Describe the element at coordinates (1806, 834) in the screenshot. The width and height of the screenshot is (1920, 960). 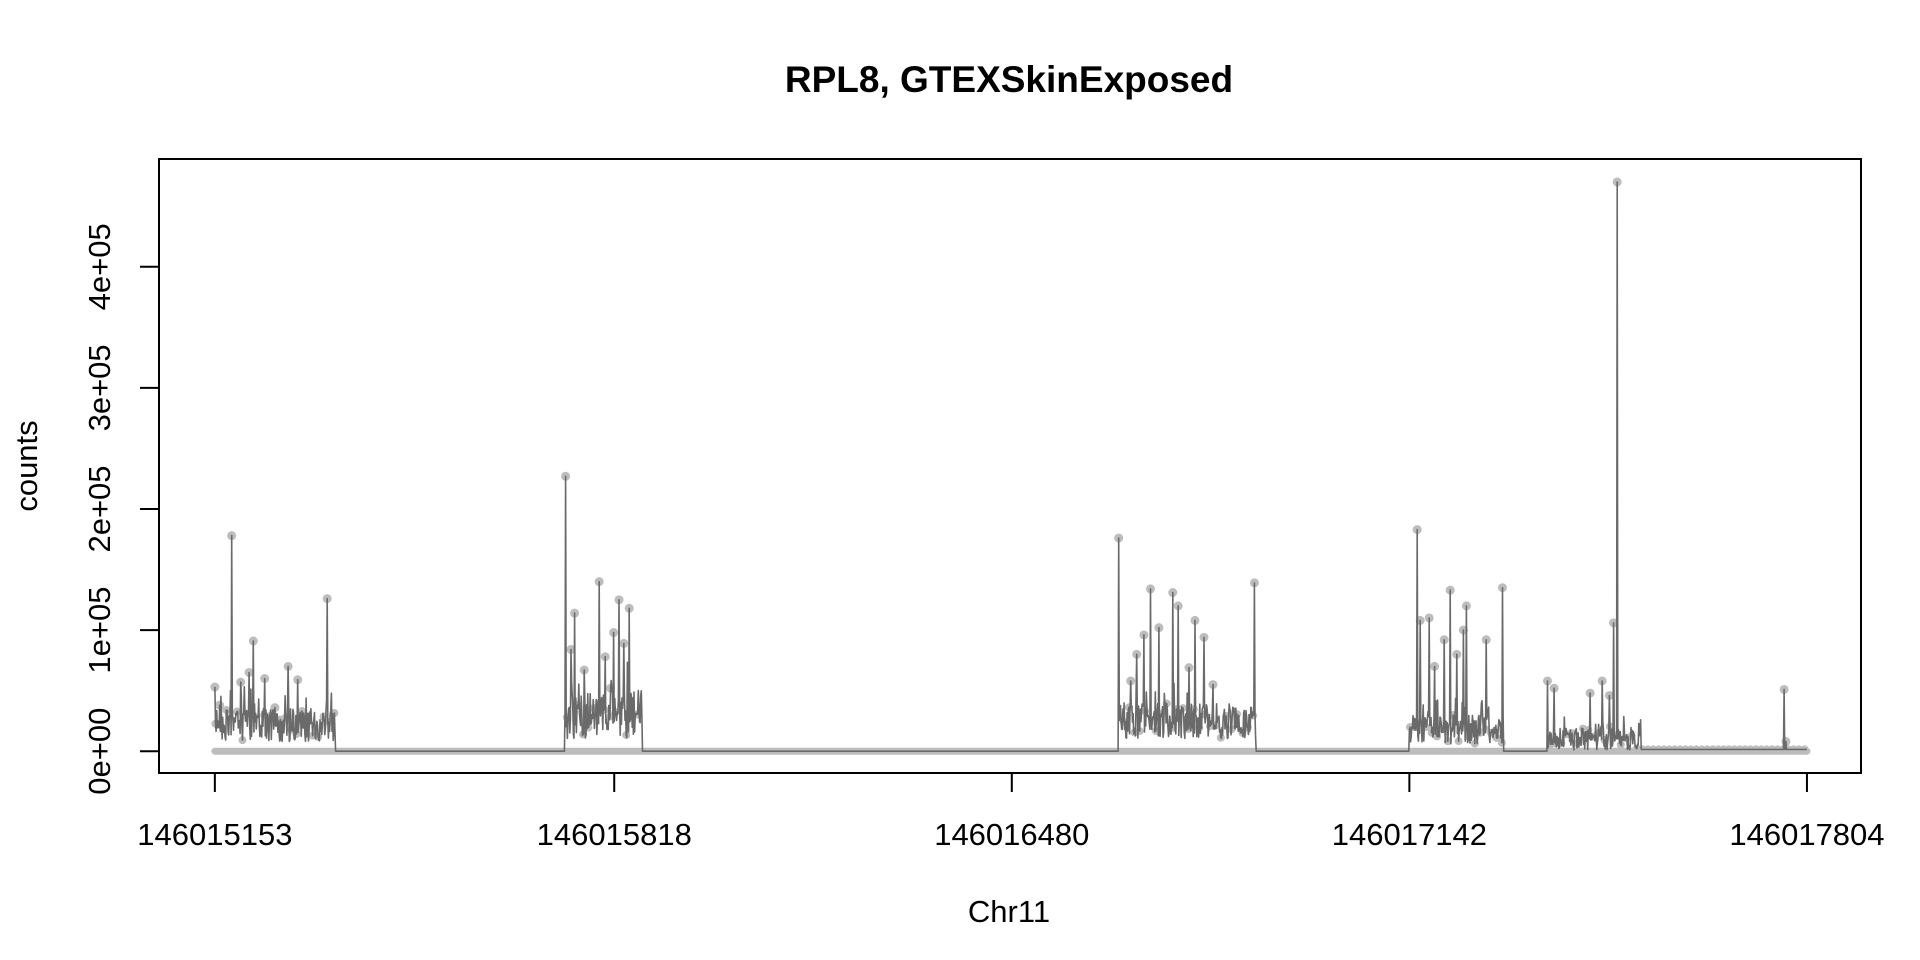
I see `x-tick-label: 146017804` at that location.